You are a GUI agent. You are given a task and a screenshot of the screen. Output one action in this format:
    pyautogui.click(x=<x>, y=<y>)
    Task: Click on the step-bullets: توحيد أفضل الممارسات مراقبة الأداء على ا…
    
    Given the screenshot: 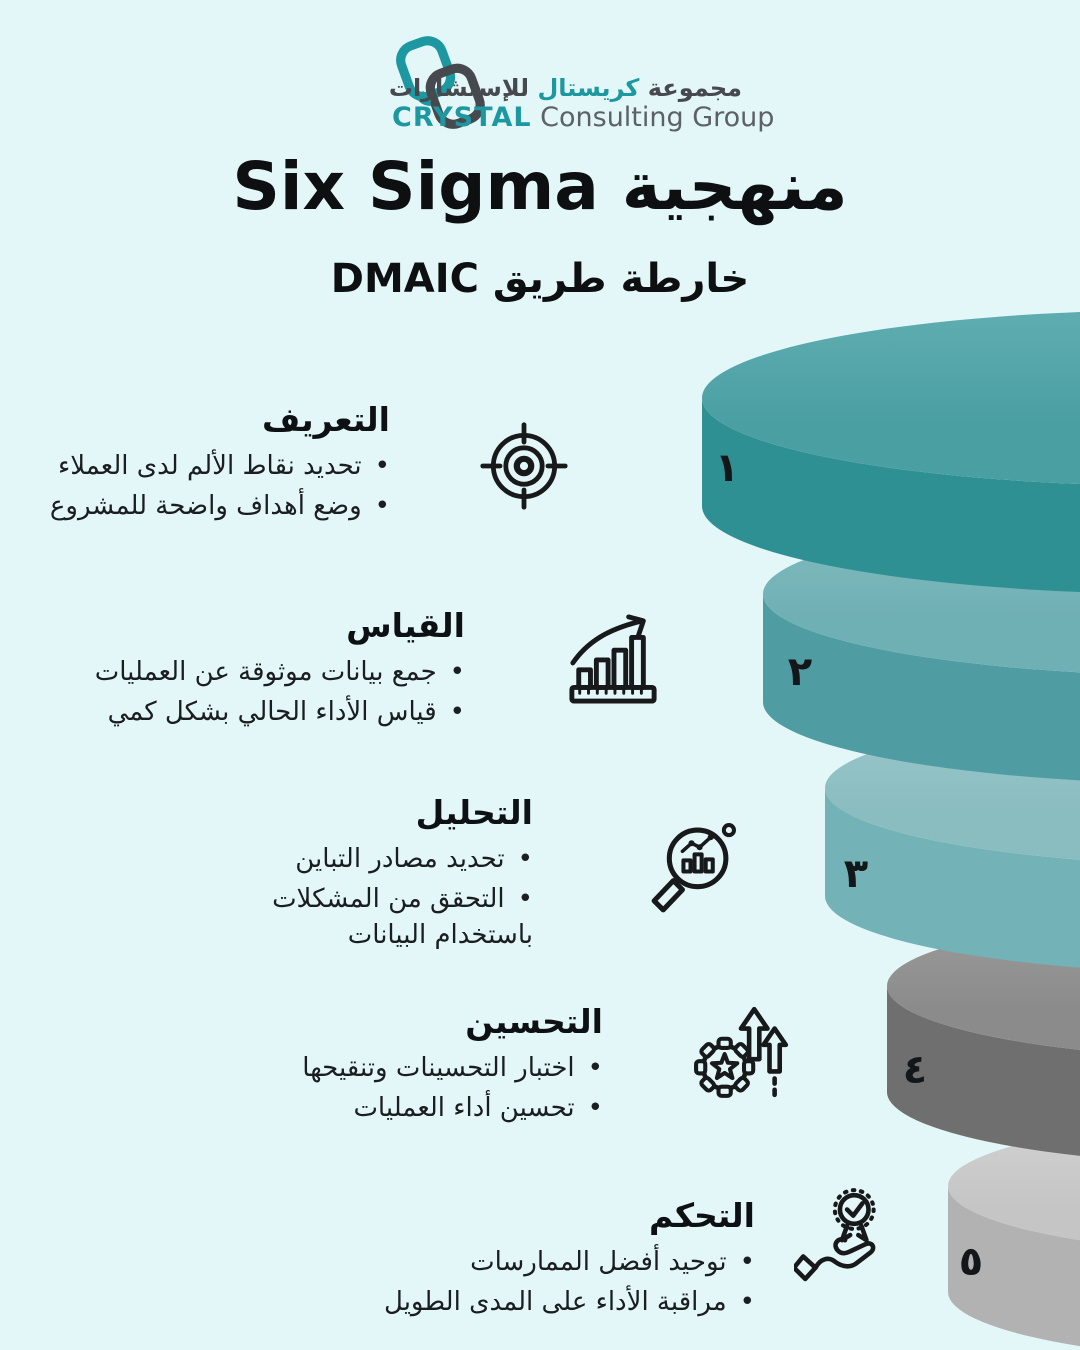 What is the action you would take?
    pyautogui.click(x=535, y=1283)
    